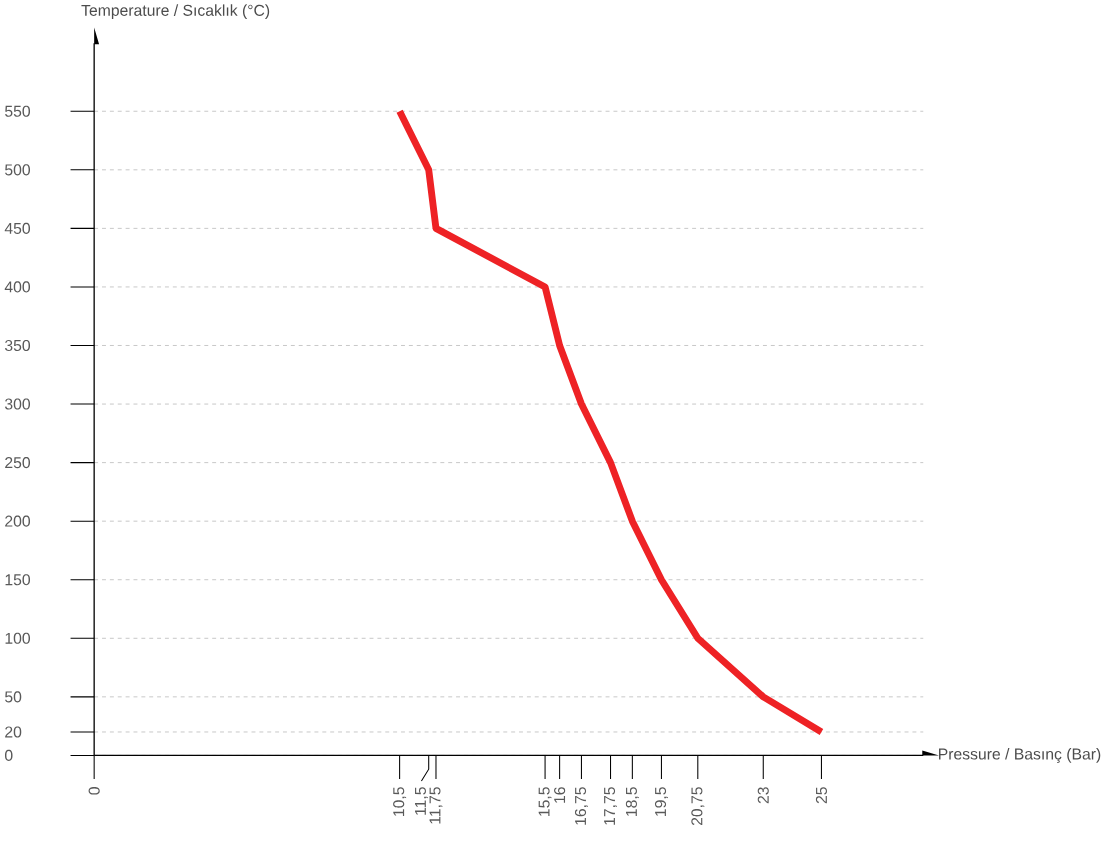  Describe the element at coordinates (17, 404) in the screenshot. I see `y-tick-label: 300` at that location.